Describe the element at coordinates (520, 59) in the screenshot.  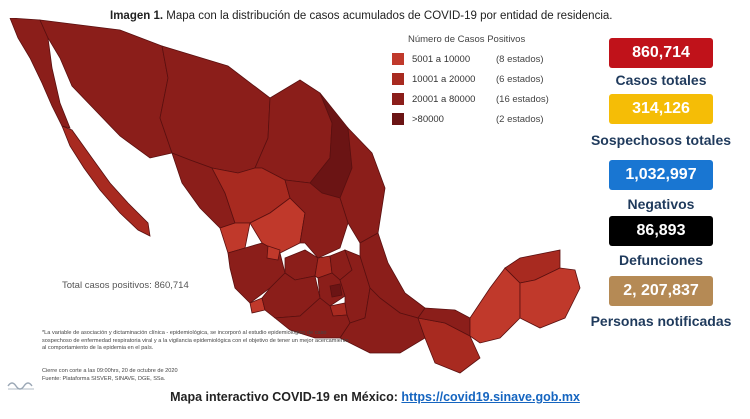
I see `legend-count: (8 estados)` at that location.